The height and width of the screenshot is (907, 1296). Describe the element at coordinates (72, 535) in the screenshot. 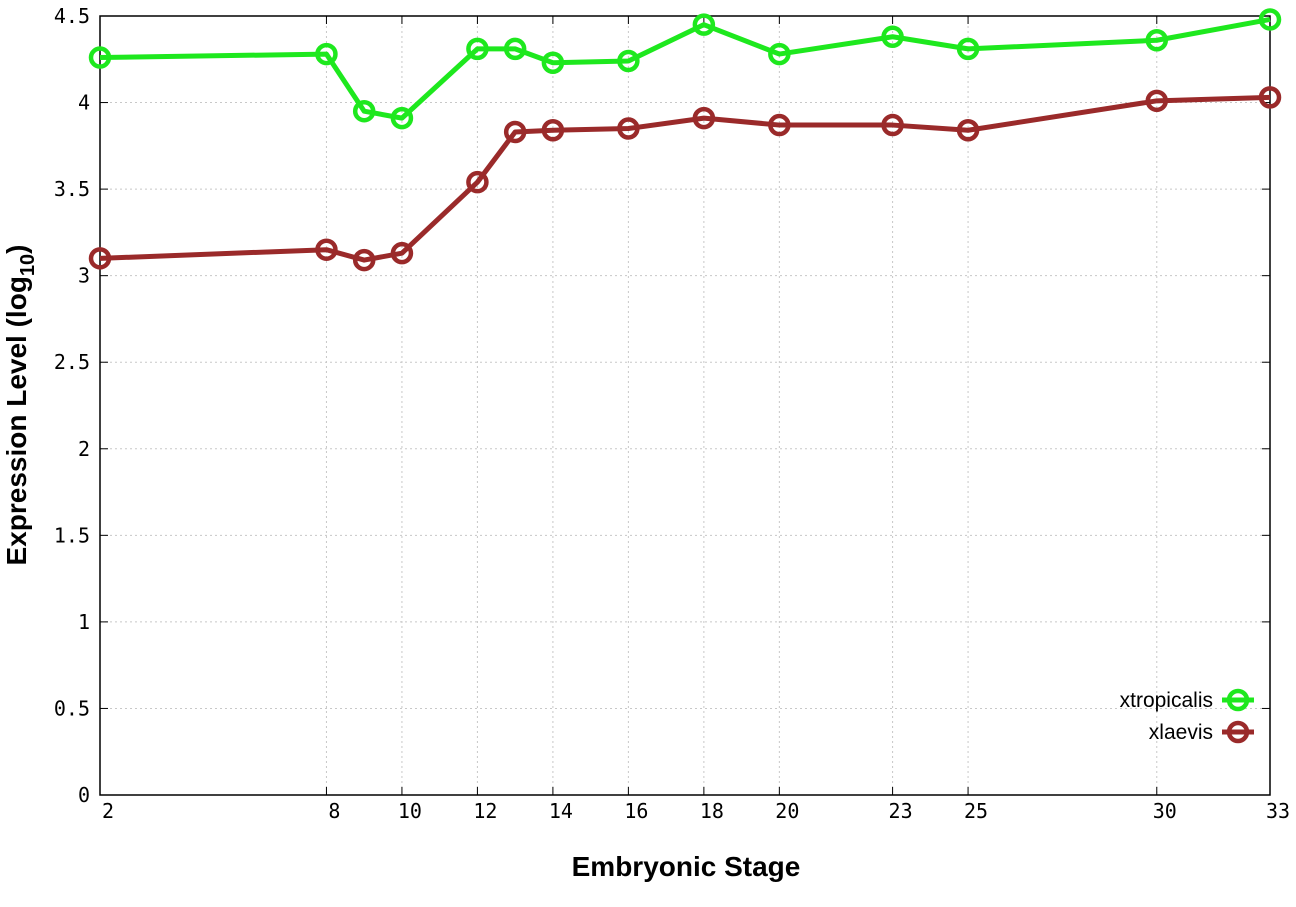

I see `y-tick-label: 1.5` at that location.